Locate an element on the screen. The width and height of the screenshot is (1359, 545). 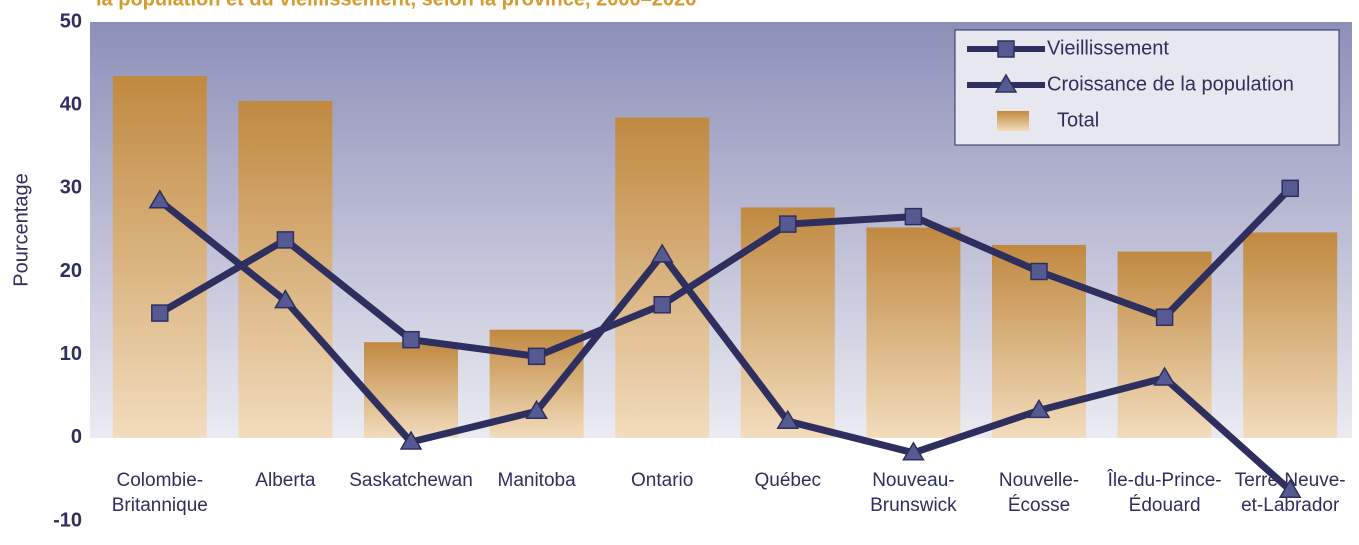
legend-label: Total is located at coordinates (1078, 120).